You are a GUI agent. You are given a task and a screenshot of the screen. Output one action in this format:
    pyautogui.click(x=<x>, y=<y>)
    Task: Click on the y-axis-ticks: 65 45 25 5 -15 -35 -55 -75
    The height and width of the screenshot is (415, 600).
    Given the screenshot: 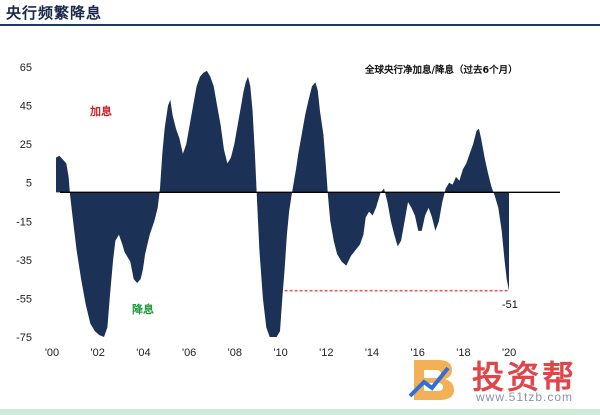 What is the action you would take?
    pyautogui.click(x=24, y=203)
    